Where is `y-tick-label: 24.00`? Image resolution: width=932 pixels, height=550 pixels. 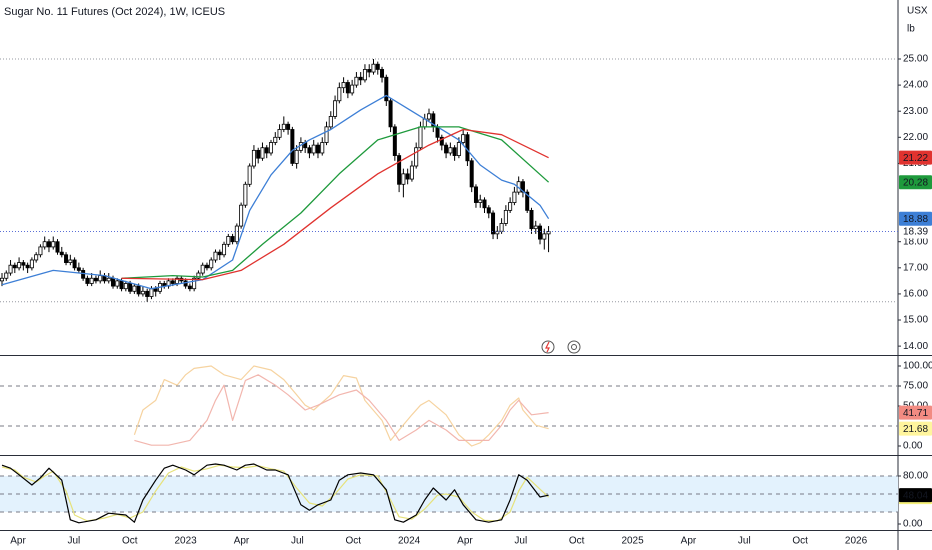
y-tick-label: 24.00 is located at coordinates (915, 85).